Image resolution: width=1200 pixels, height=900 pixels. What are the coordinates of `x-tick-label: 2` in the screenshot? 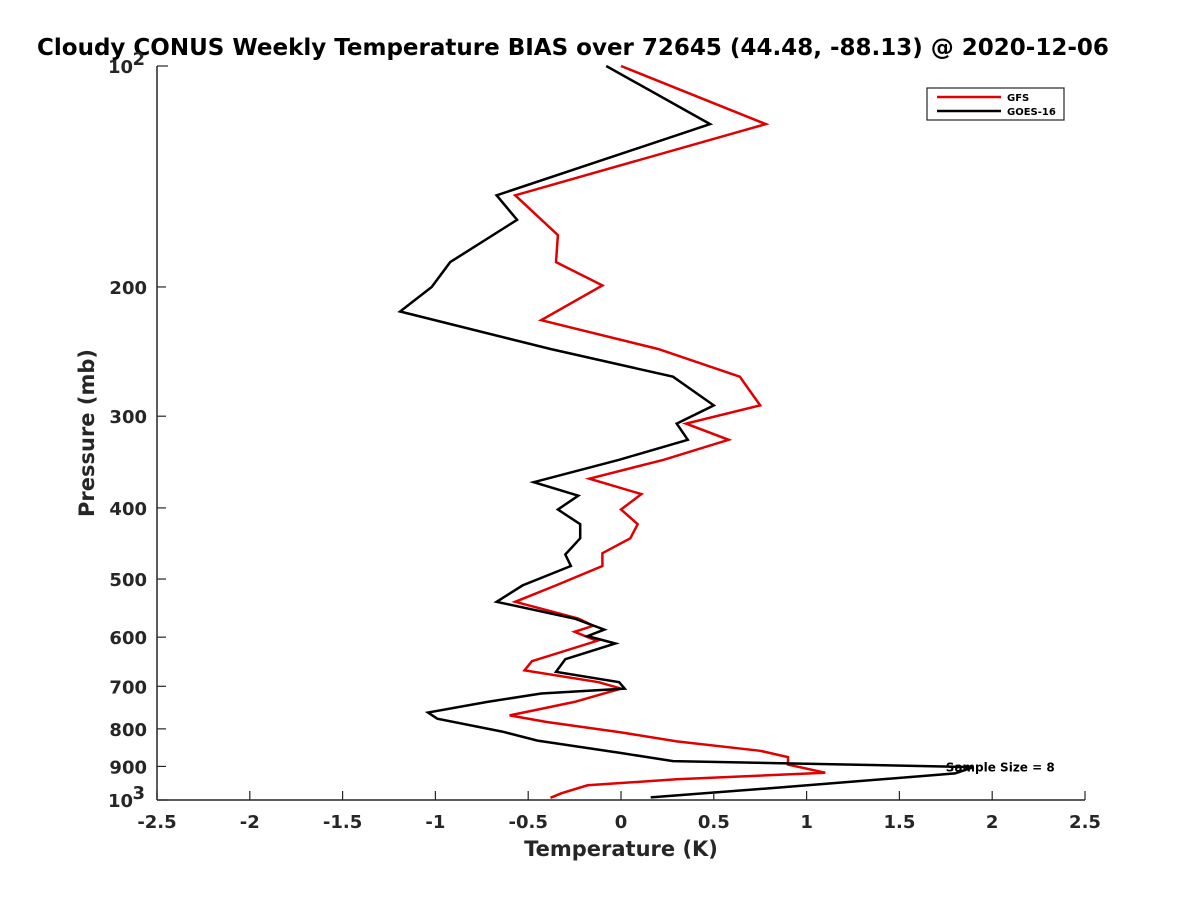 It's located at (992, 822).